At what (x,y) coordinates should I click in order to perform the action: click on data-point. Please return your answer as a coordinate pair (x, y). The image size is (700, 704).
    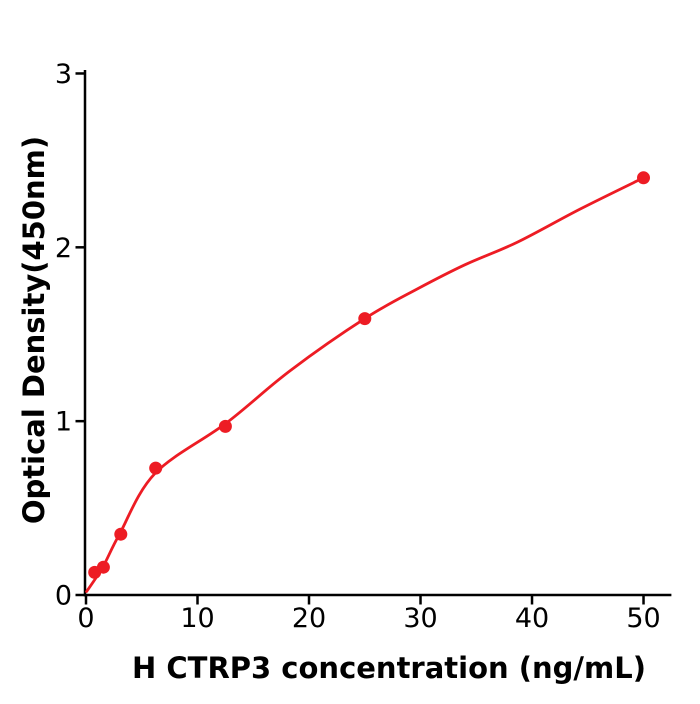
    Looking at the image, I should click on (225, 426).